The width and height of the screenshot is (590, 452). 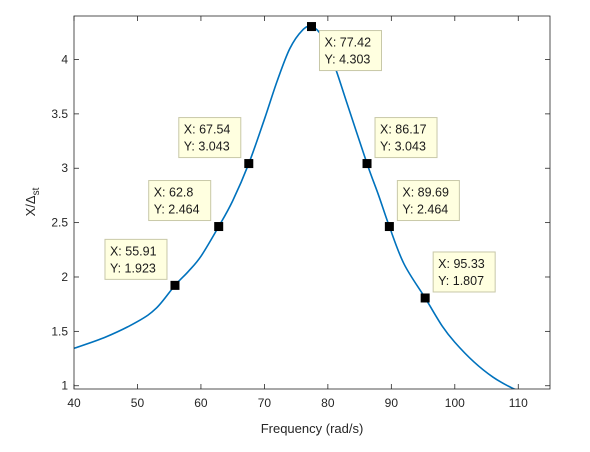 I want to click on x-tick-label: 80, so click(x=328, y=403).